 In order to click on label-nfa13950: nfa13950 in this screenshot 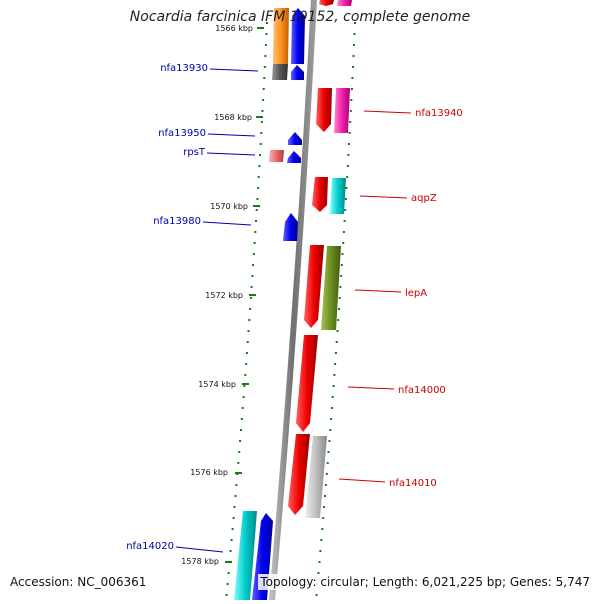, I will do `click(207, 133)`.